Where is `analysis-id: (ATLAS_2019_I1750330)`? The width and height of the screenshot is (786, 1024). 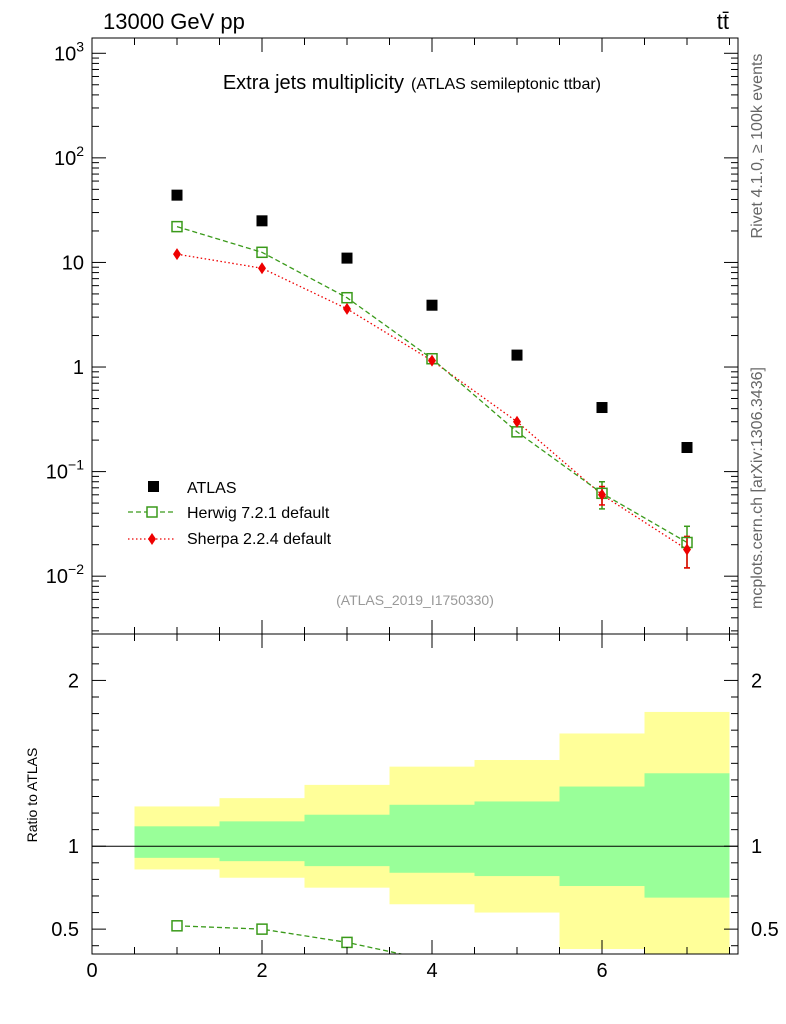
analysis-id: (ATLAS_2019_I1750330) is located at coordinates (415, 600).